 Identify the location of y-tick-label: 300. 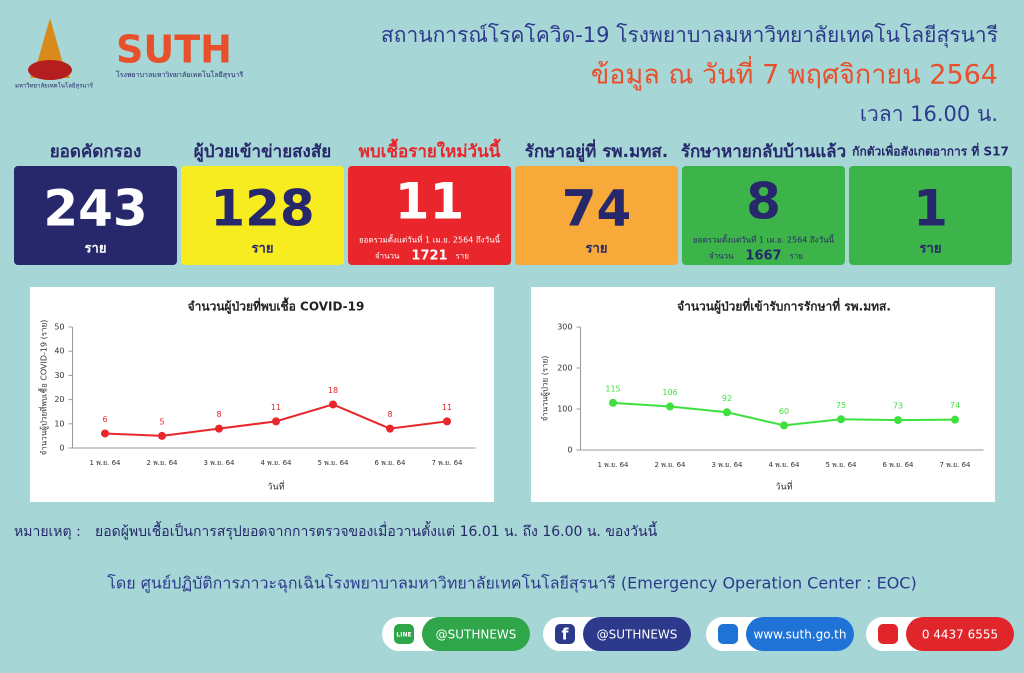
(564, 327).